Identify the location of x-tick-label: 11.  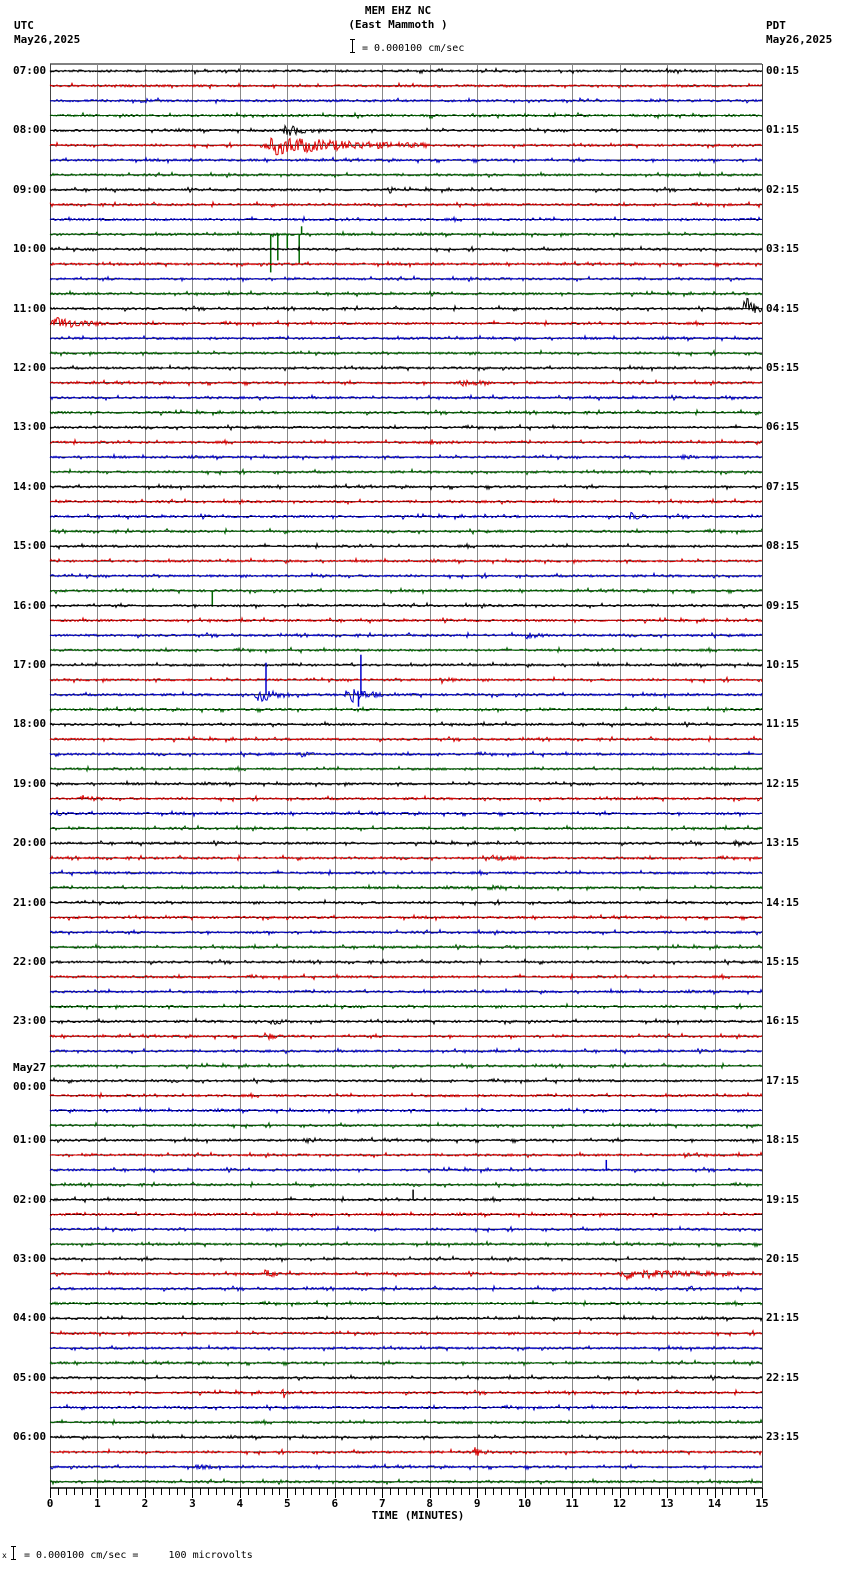
(572, 1503).